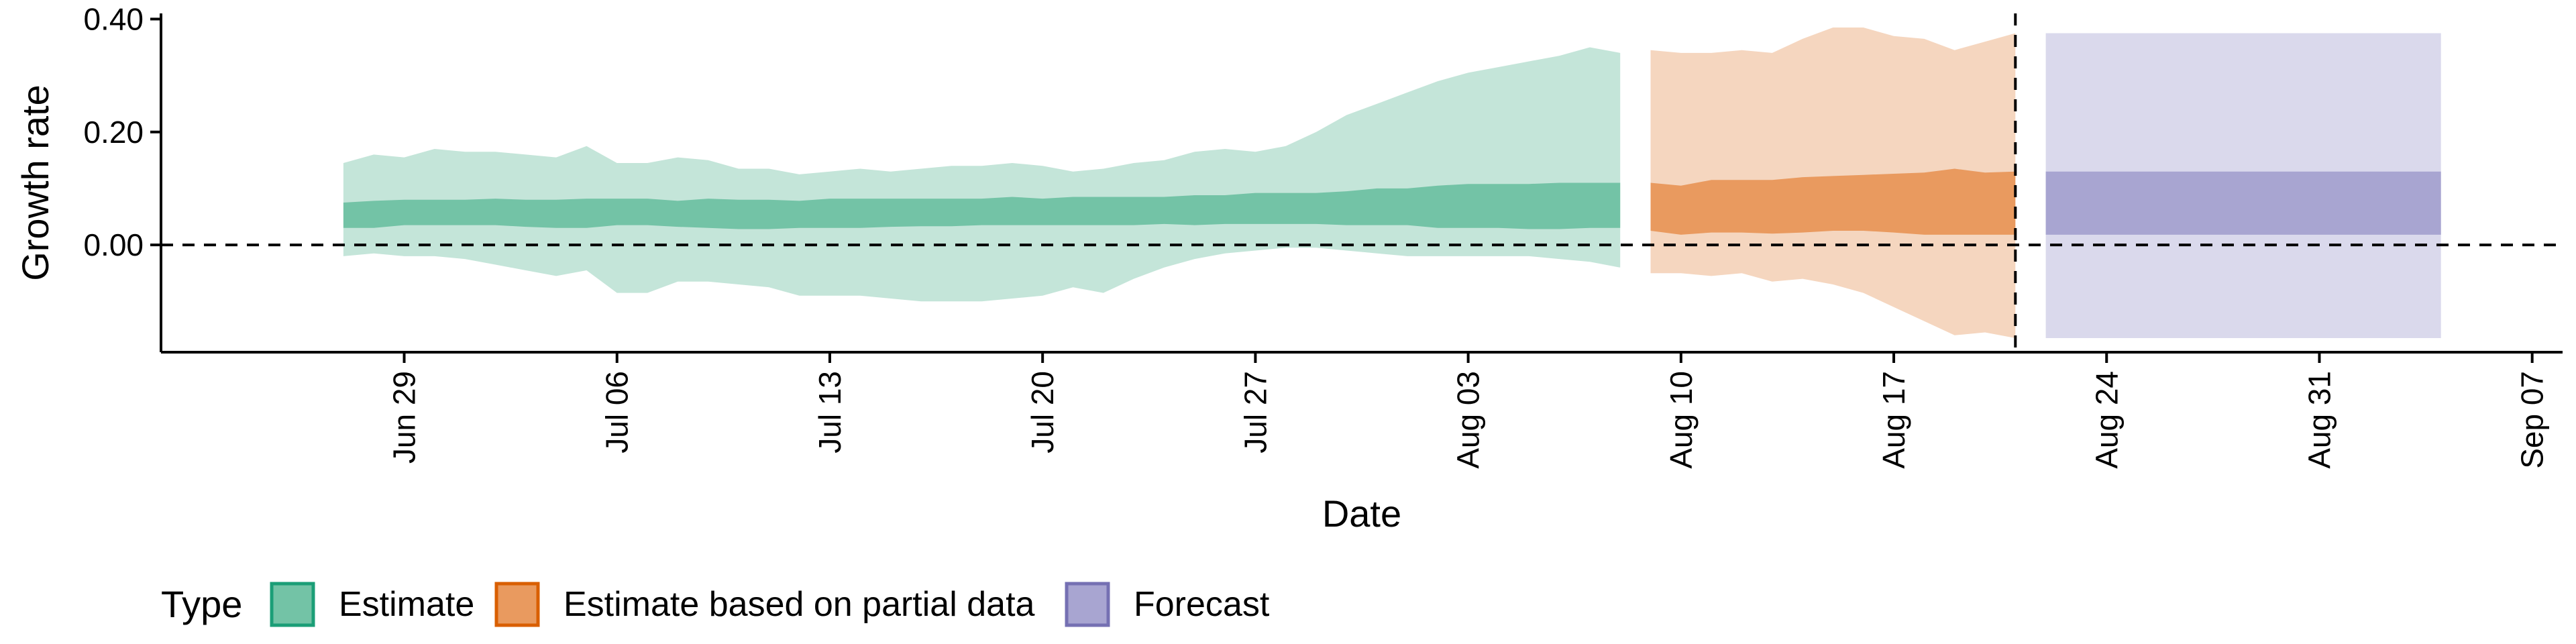 This screenshot has width=2576, height=644. I want to click on x-axis-title: Date, so click(1361, 513).